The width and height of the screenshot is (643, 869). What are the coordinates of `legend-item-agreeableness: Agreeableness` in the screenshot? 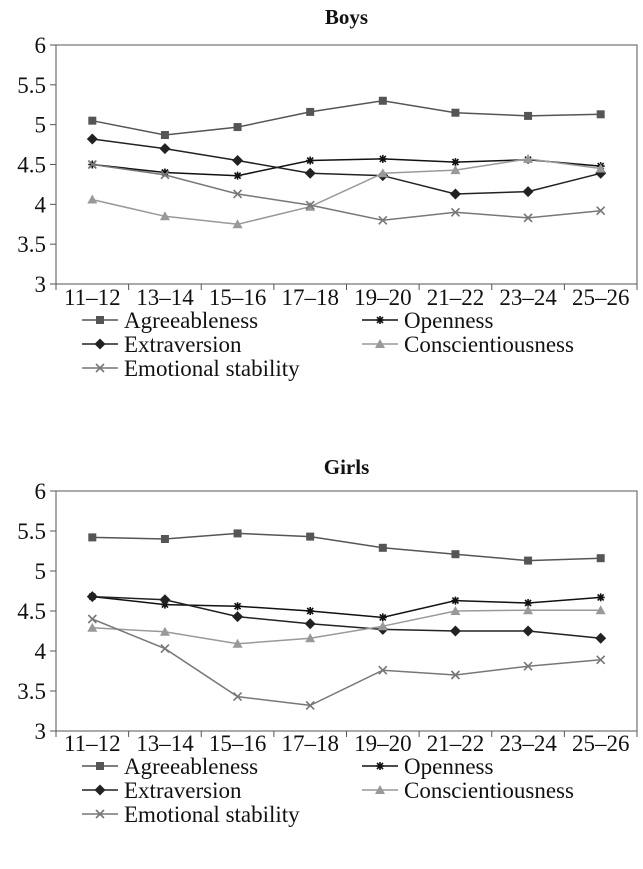 It's located at (170, 320).